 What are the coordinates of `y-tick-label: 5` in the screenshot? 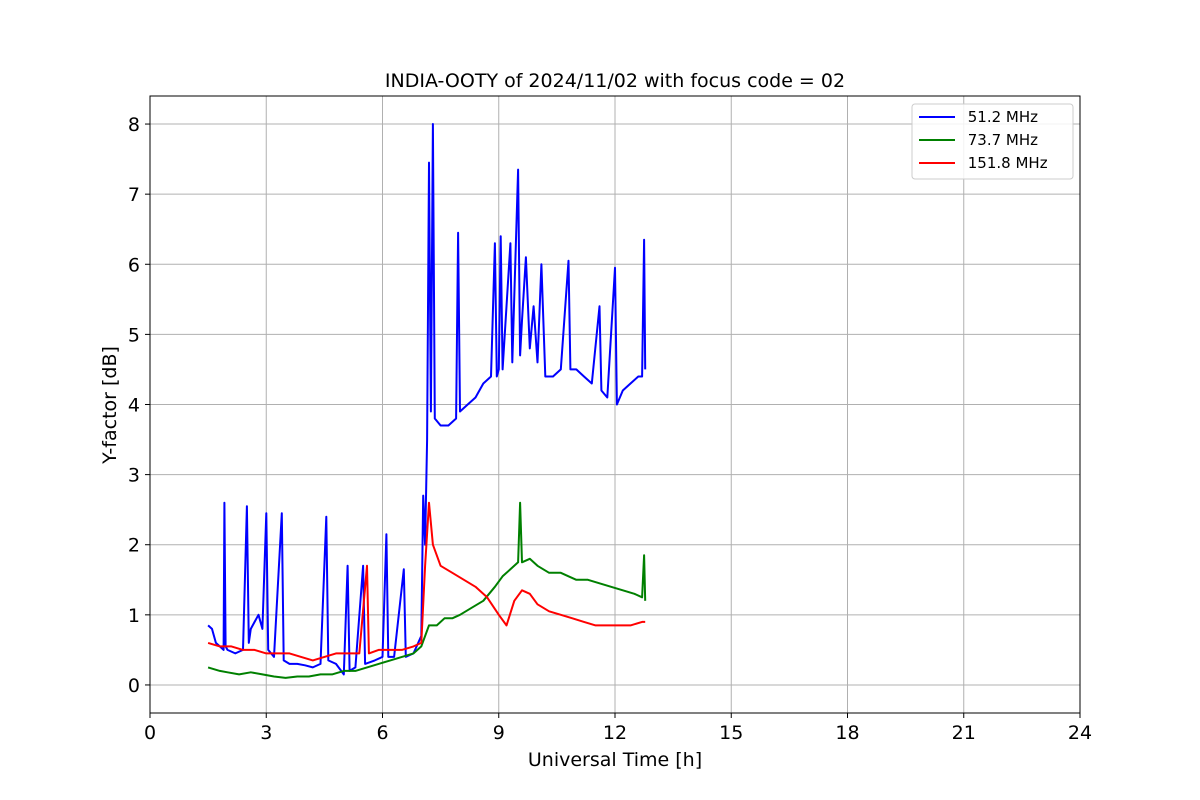 It's located at (134, 335).